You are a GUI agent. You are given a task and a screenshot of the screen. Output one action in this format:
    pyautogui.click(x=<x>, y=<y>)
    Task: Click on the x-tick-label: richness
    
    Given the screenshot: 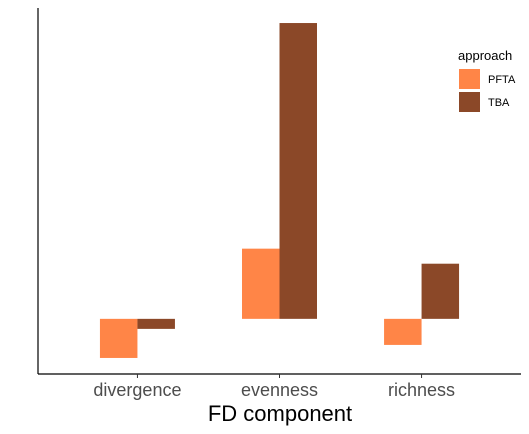 What is the action you would take?
    pyautogui.click(x=421, y=390)
    